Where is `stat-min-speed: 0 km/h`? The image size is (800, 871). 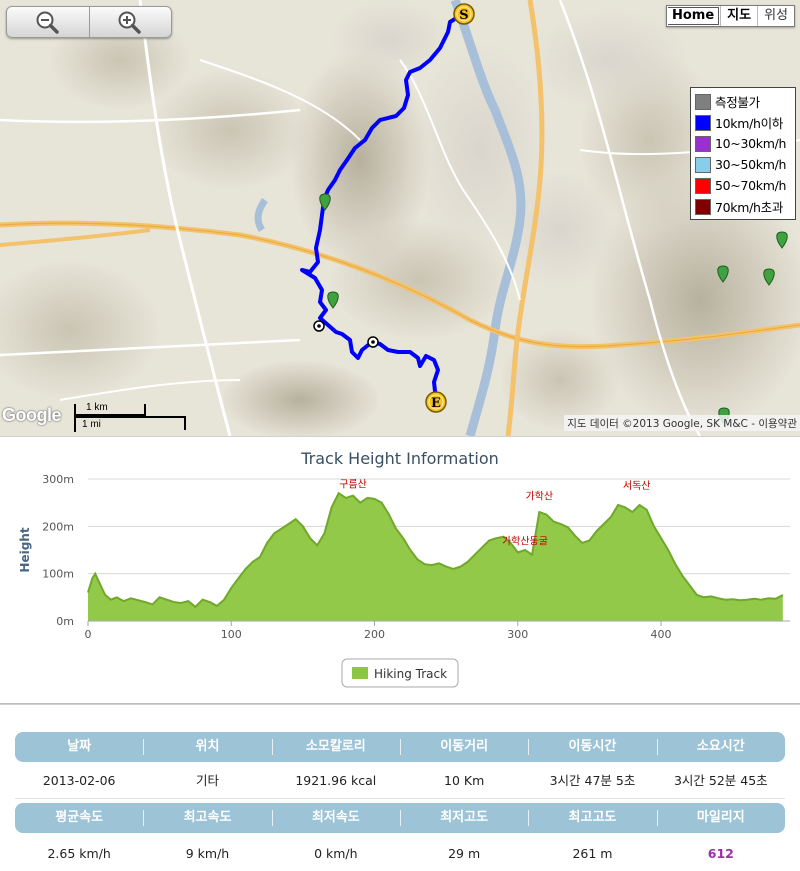 stat-min-speed: 0 km/h is located at coordinates (336, 853).